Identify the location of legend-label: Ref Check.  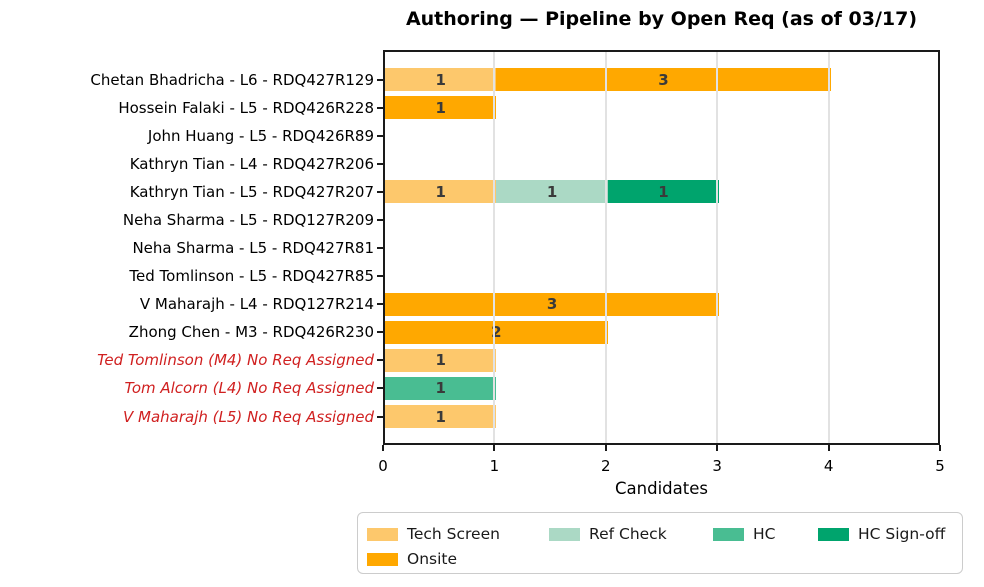
(628, 534).